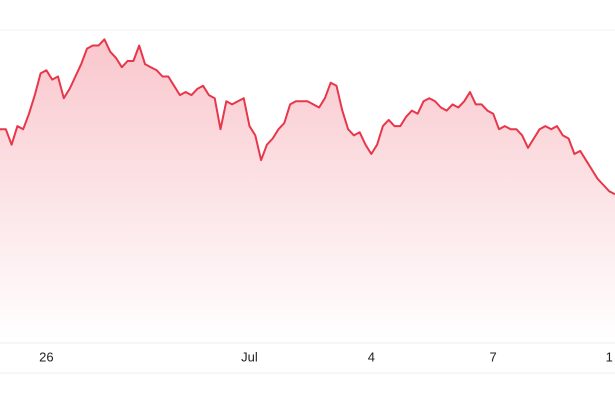  What do you see at coordinates (249, 356) in the screenshot?
I see `x-tick-label: Jul` at bounding box center [249, 356].